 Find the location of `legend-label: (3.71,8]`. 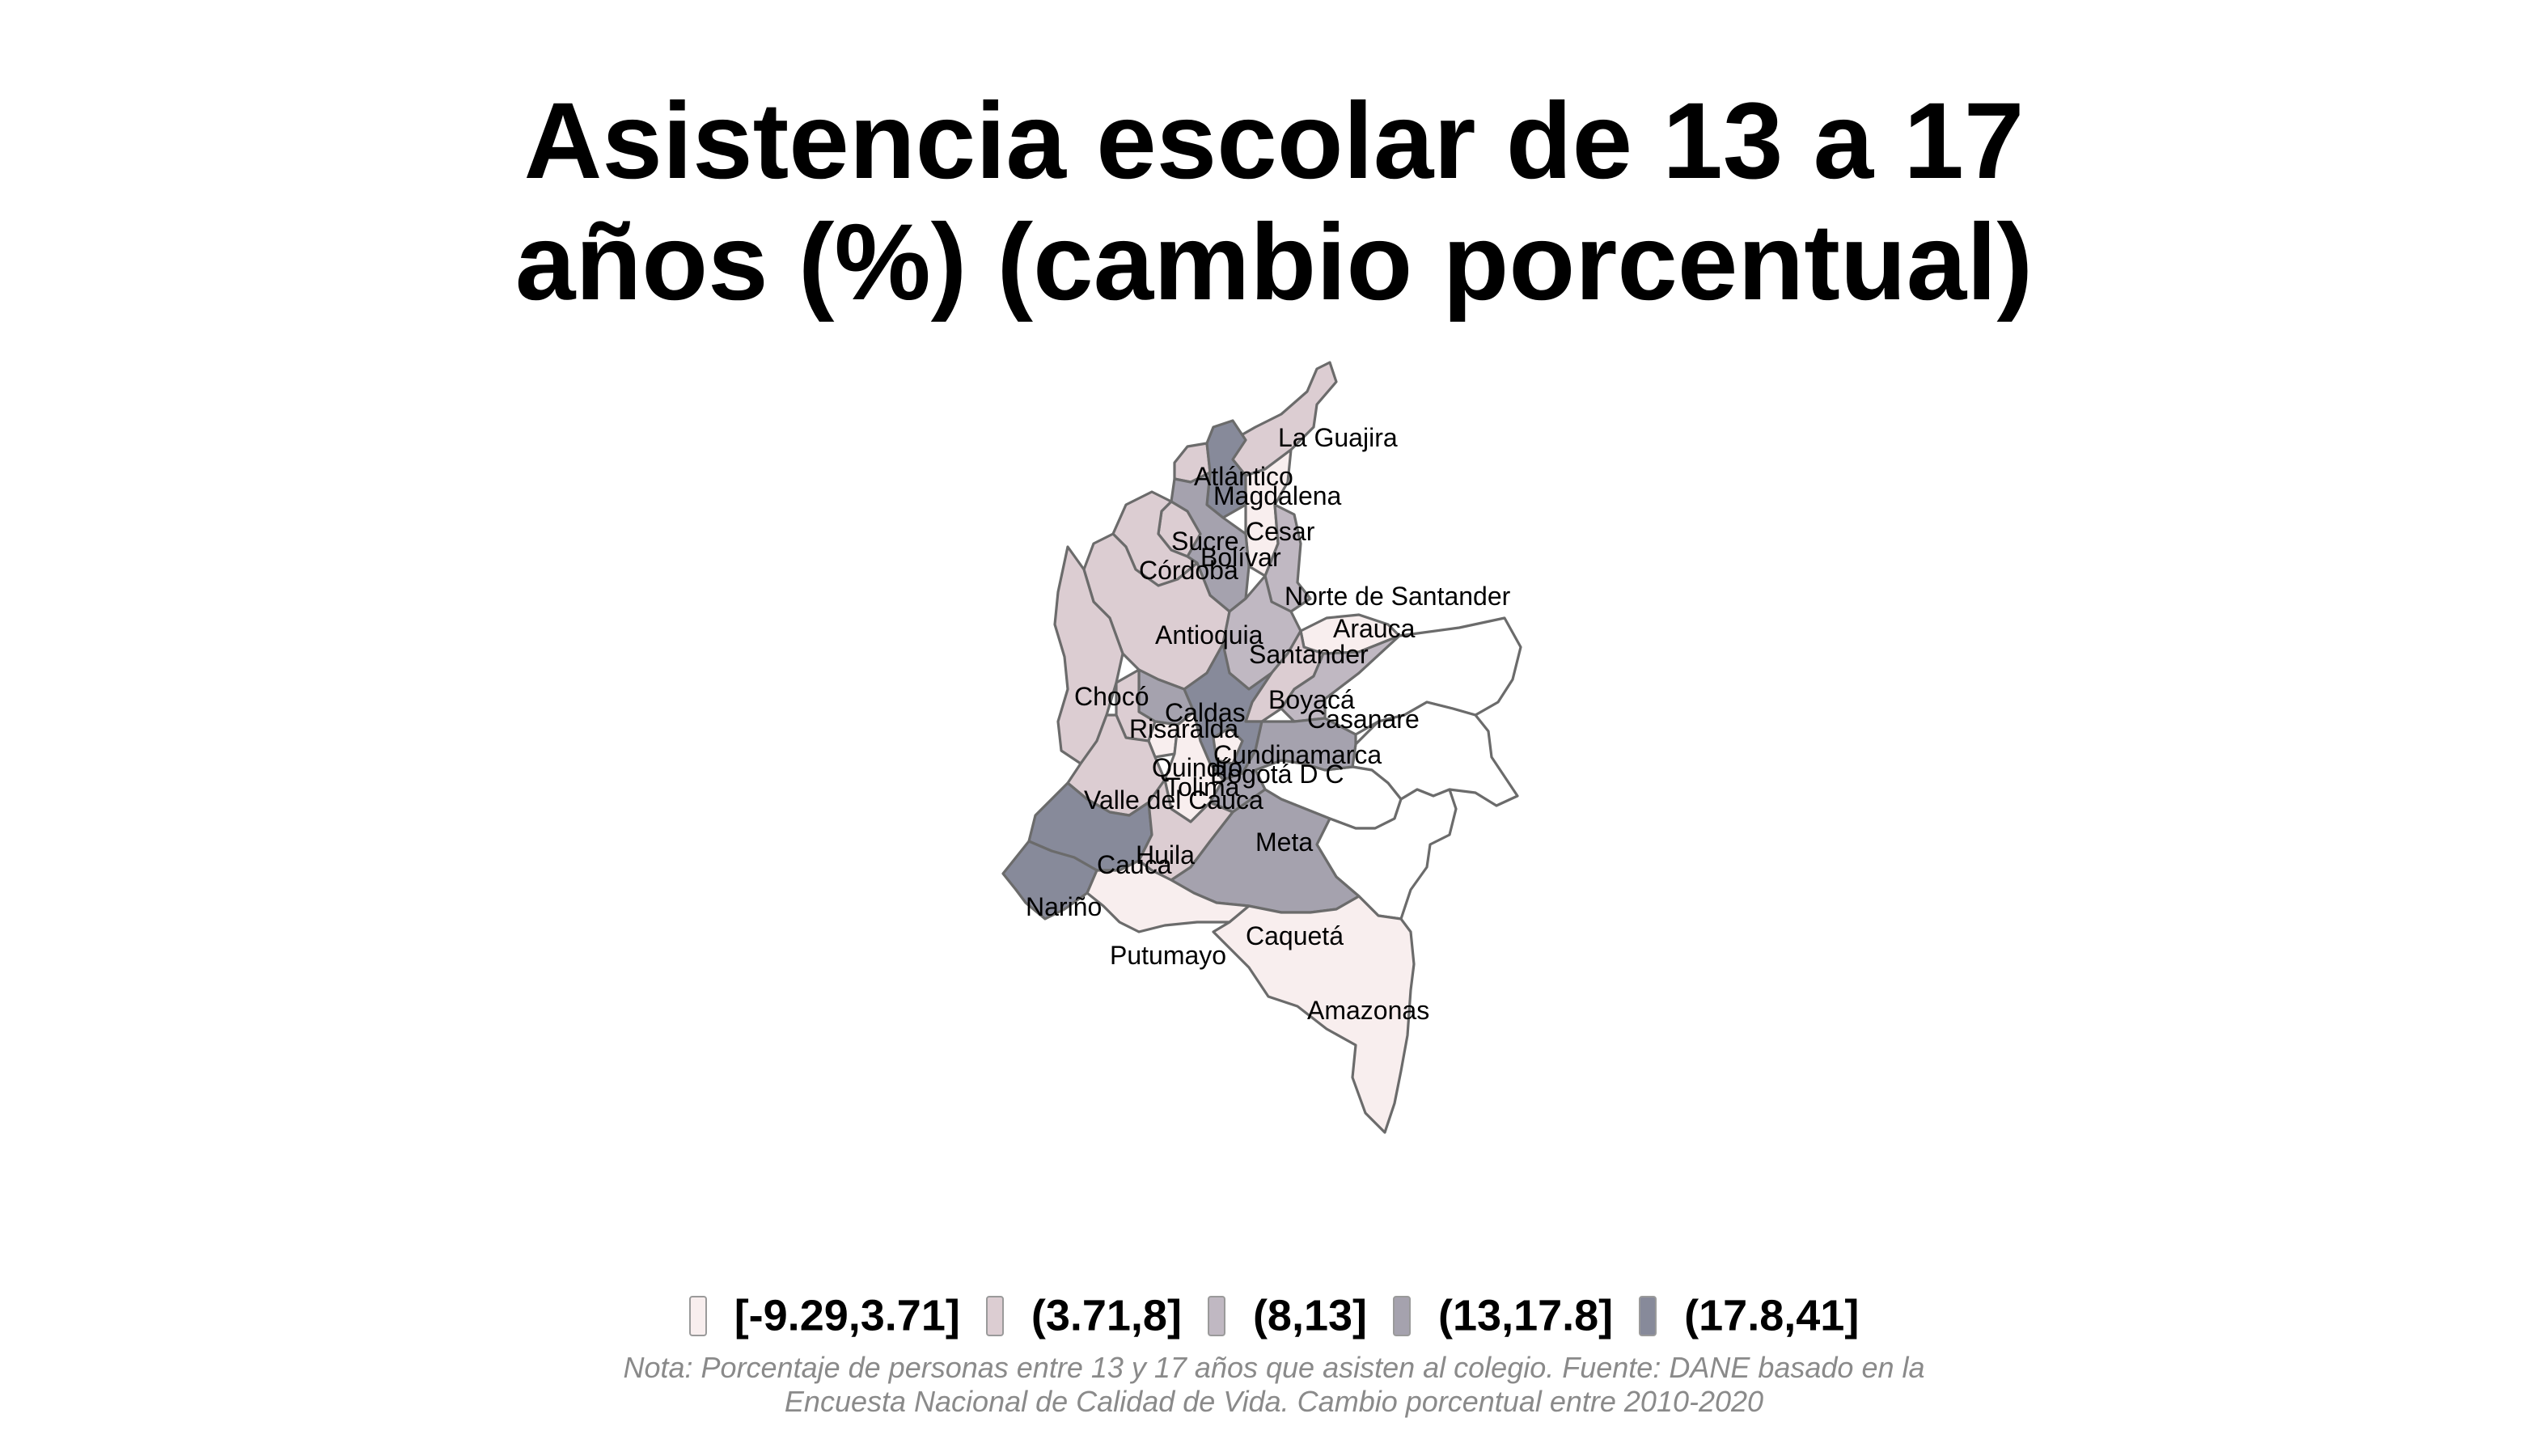

legend-label: (3.71,8] is located at coordinates (1106, 1315).